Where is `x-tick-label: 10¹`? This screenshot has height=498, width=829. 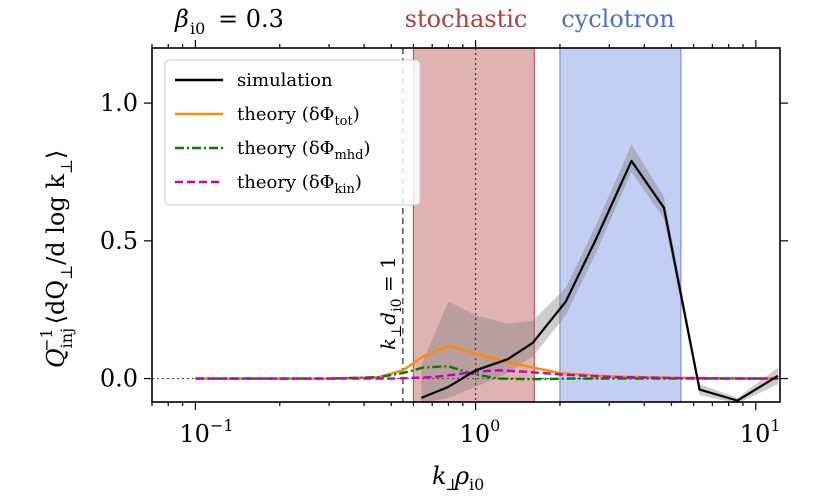
x-tick-label: 10¹ is located at coordinates (760, 432).